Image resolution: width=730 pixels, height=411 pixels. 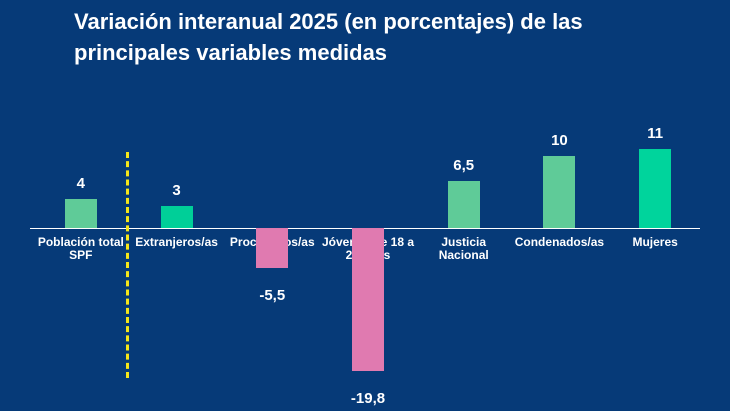 I want to click on value-label: -5,5, so click(x=272, y=295).